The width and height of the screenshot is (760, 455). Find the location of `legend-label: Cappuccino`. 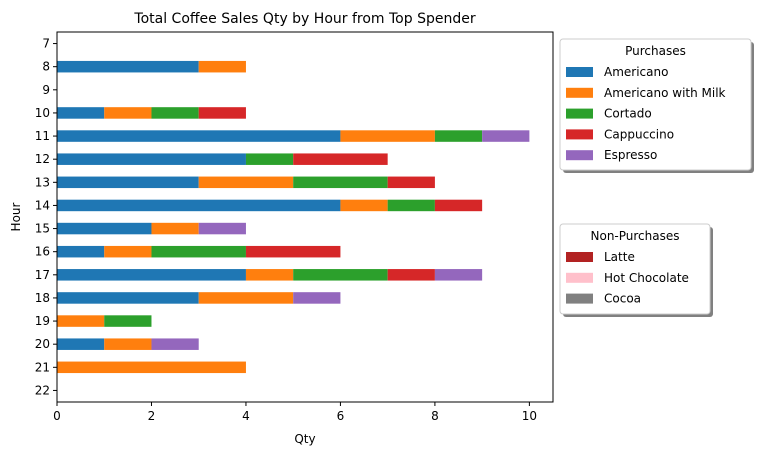

legend-label: Cappuccino is located at coordinates (639, 134).